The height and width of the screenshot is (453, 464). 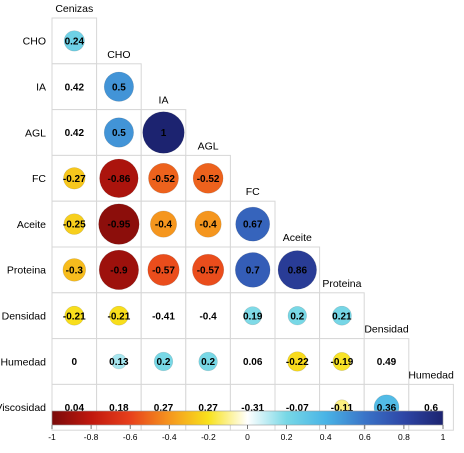 What do you see at coordinates (386, 330) in the screenshot?
I see `column-label: Densidad` at bounding box center [386, 330].